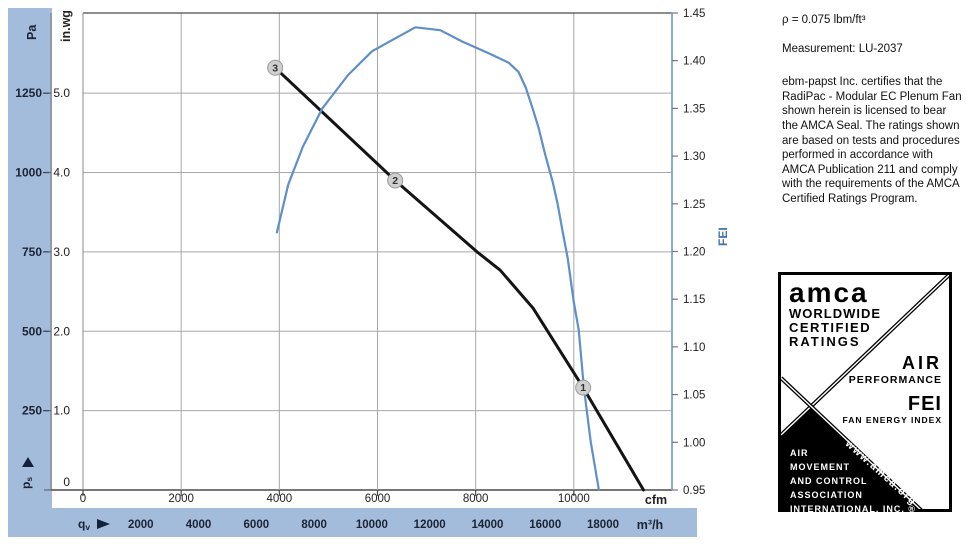 The image size is (966, 550). Describe the element at coordinates (829, 481) in the screenshot. I see `seal-assoc-and-control: AND CONTROL` at that location.